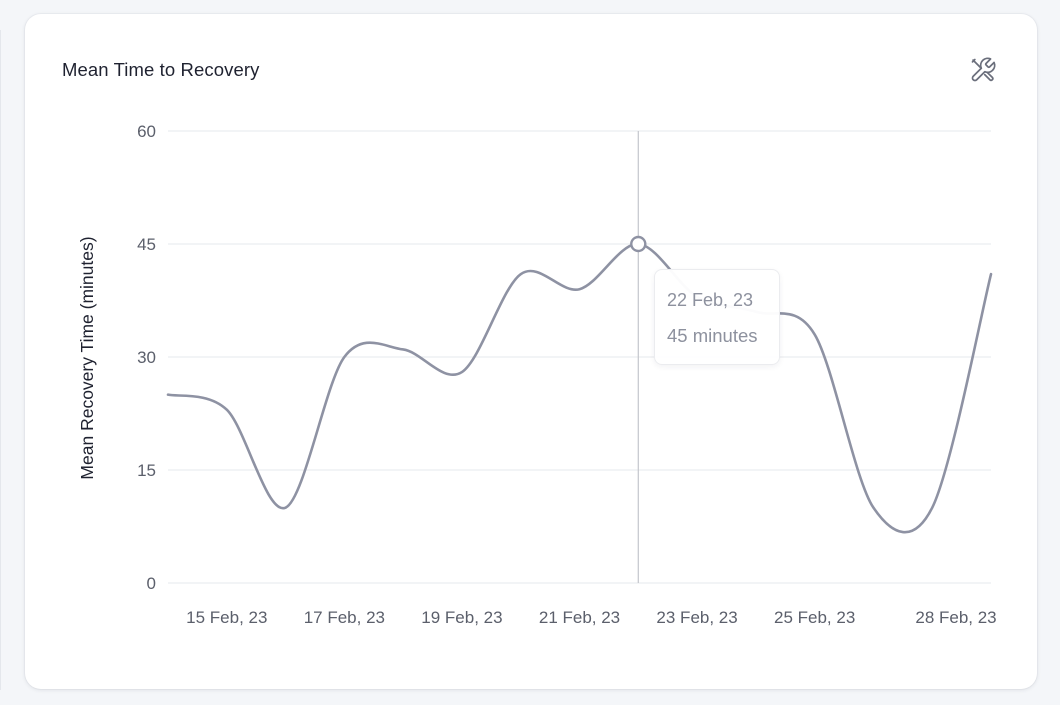 Image resolution: width=1060 pixels, height=705 pixels. What do you see at coordinates (87, 357) in the screenshot?
I see `y-axis-title: Mean Recovery Time (minutes)` at bounding box center [87, 357].